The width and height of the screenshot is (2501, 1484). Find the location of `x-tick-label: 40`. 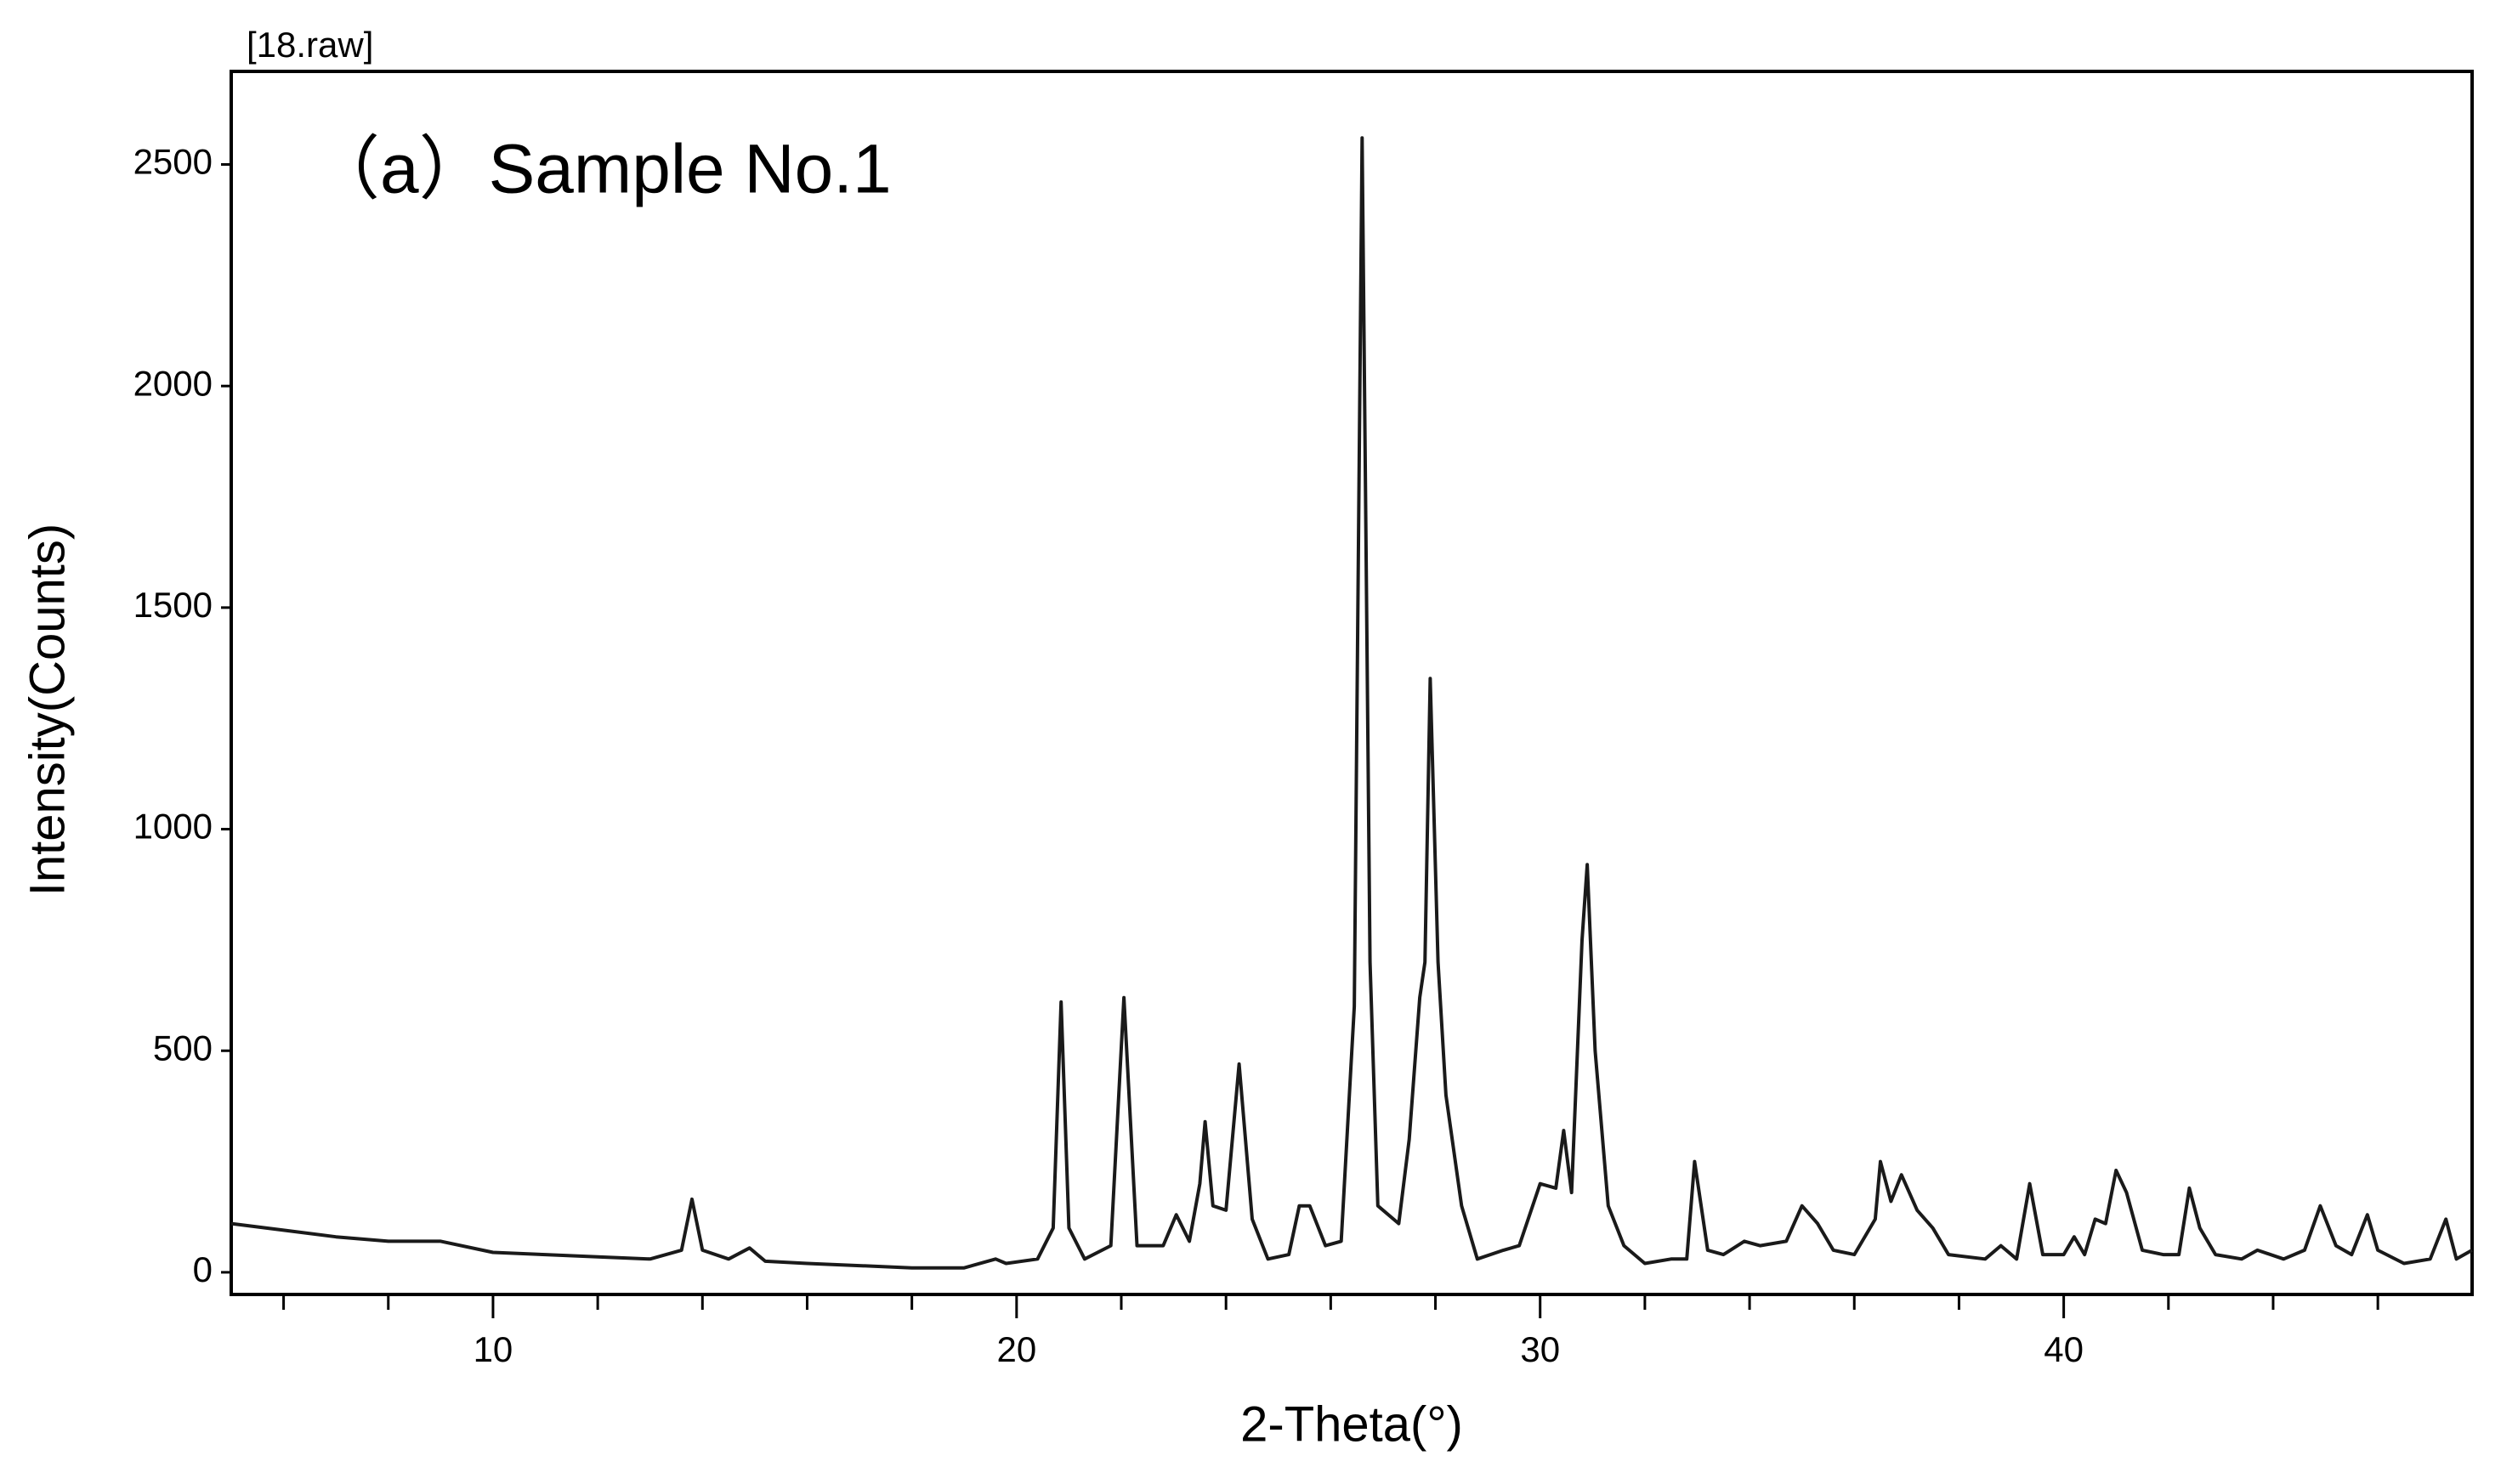

x-tick-label: 40 is located at coordinates (2064, 1349).